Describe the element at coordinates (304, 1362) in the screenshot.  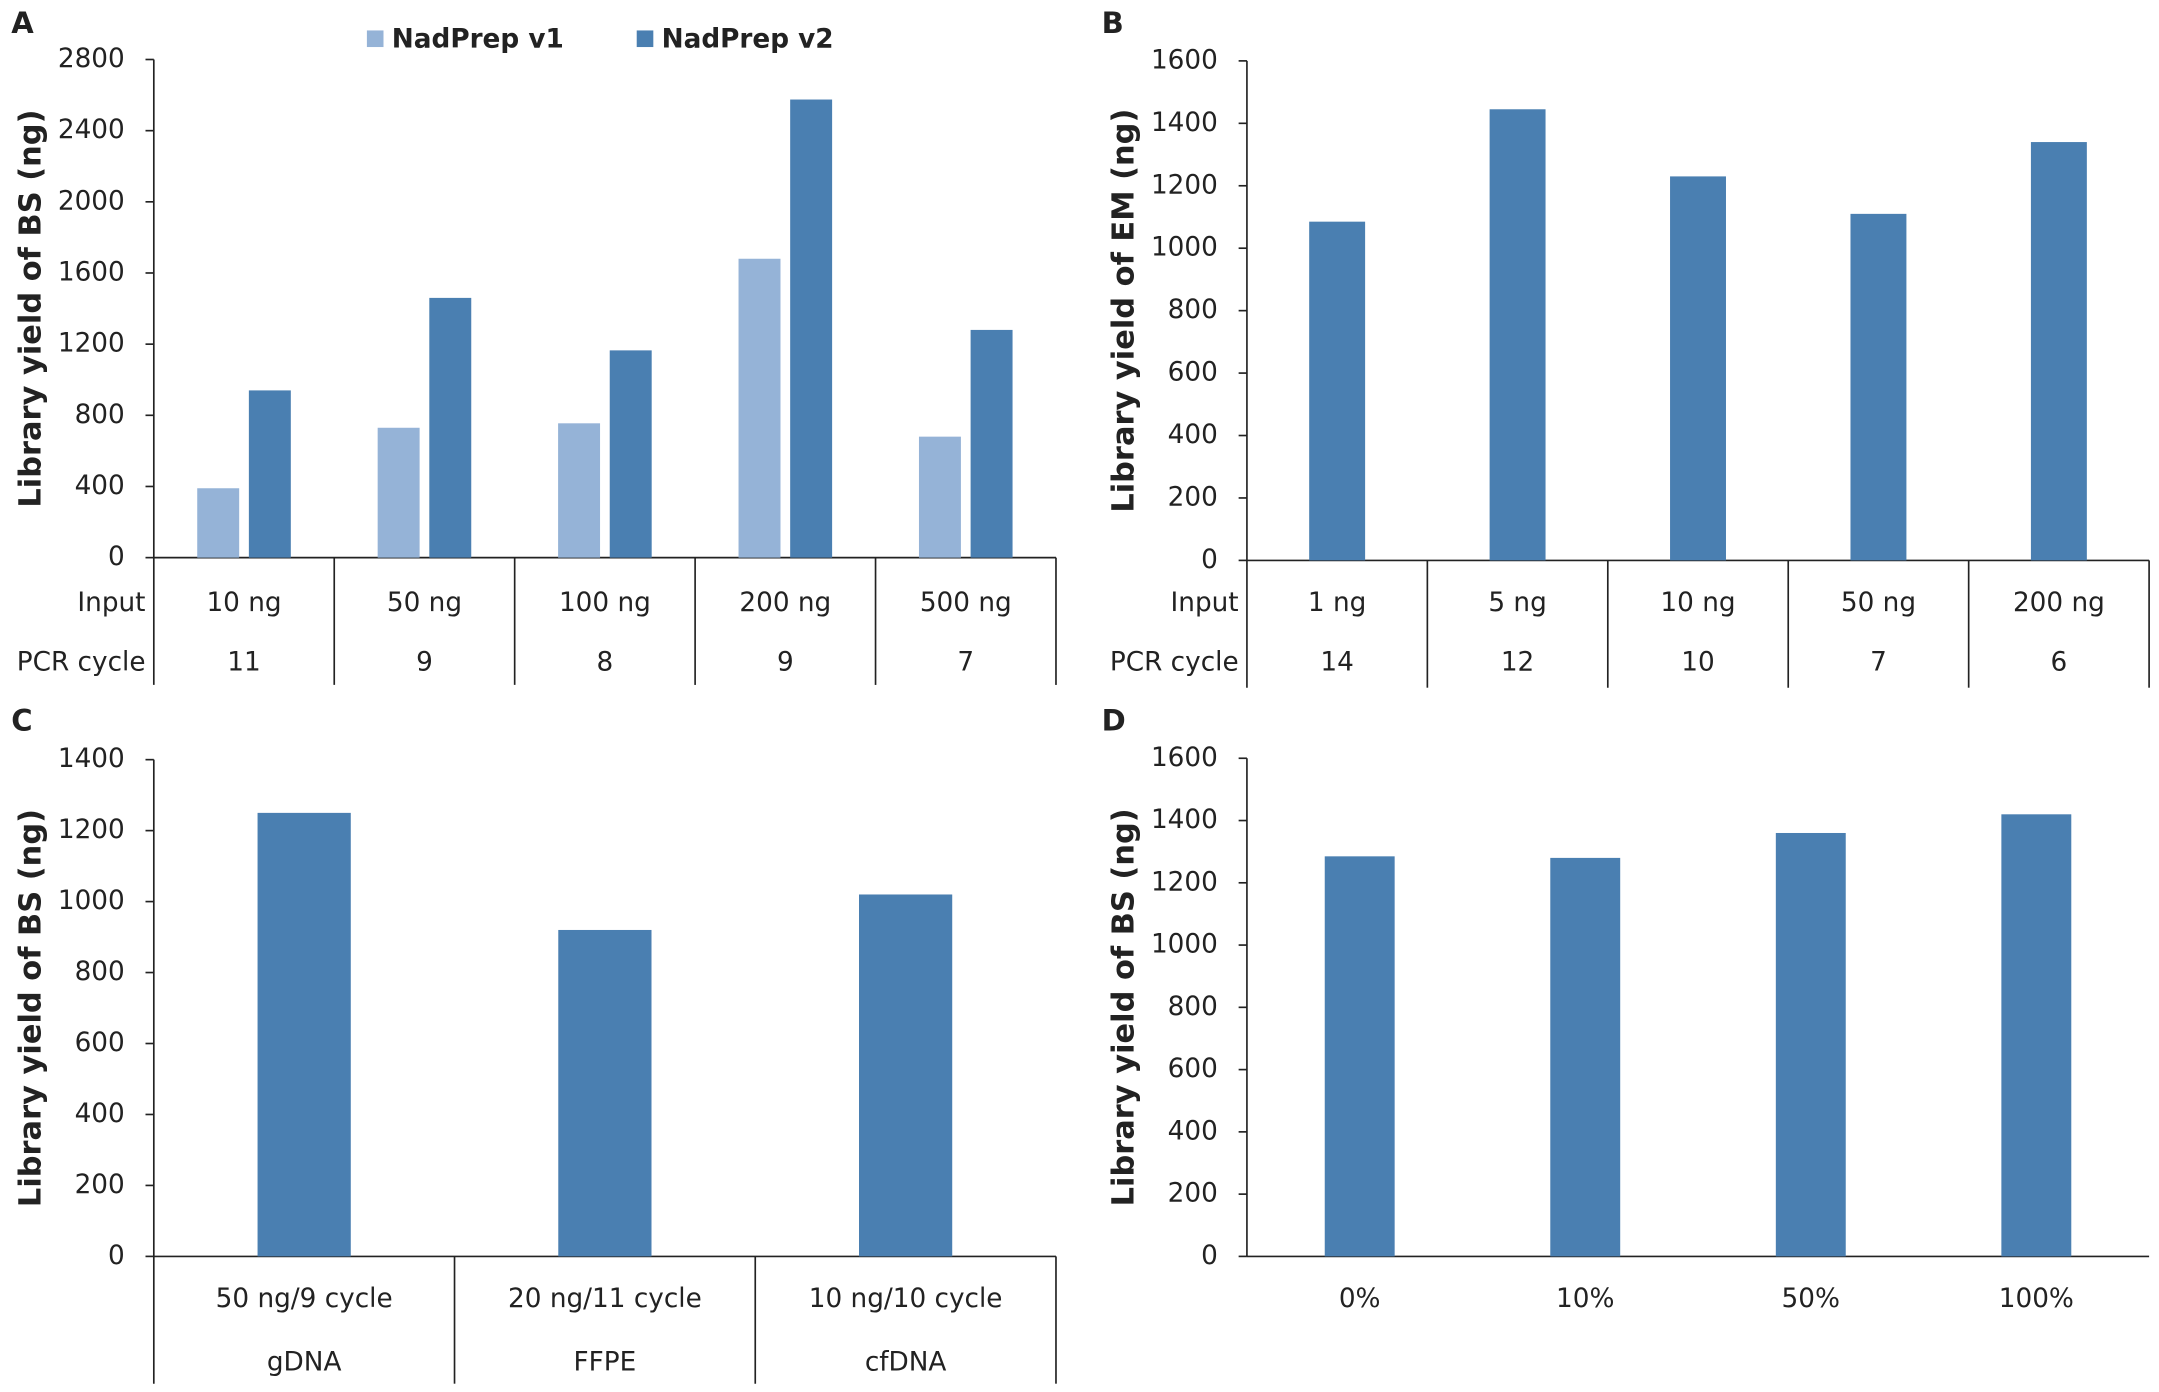
I see `x-tick-label-2: gDNA` at that location.